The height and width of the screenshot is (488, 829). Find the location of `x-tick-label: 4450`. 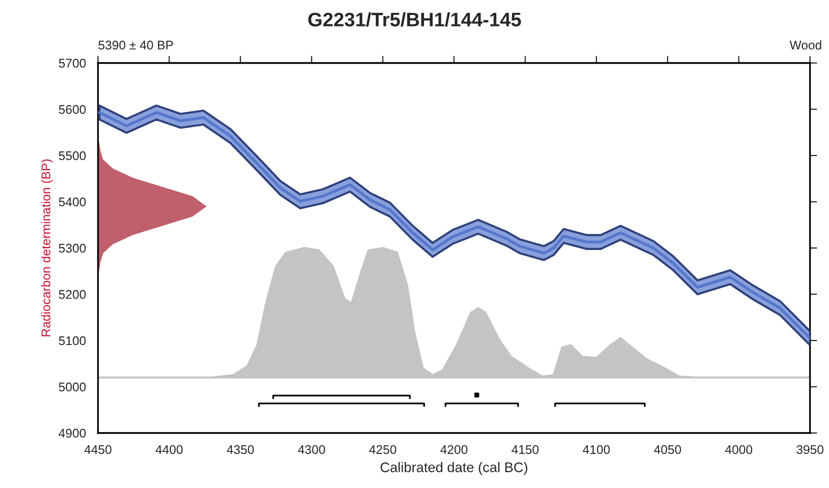

x-tick-label: 4450 is located at coordinates (98, 449).